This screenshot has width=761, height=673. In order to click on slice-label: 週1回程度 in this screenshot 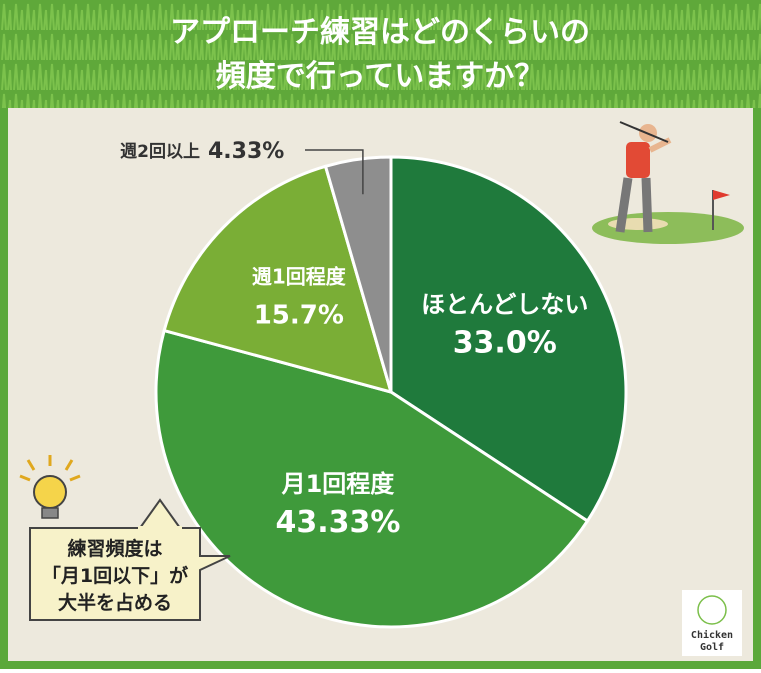, I will do `click(299, 276)`.